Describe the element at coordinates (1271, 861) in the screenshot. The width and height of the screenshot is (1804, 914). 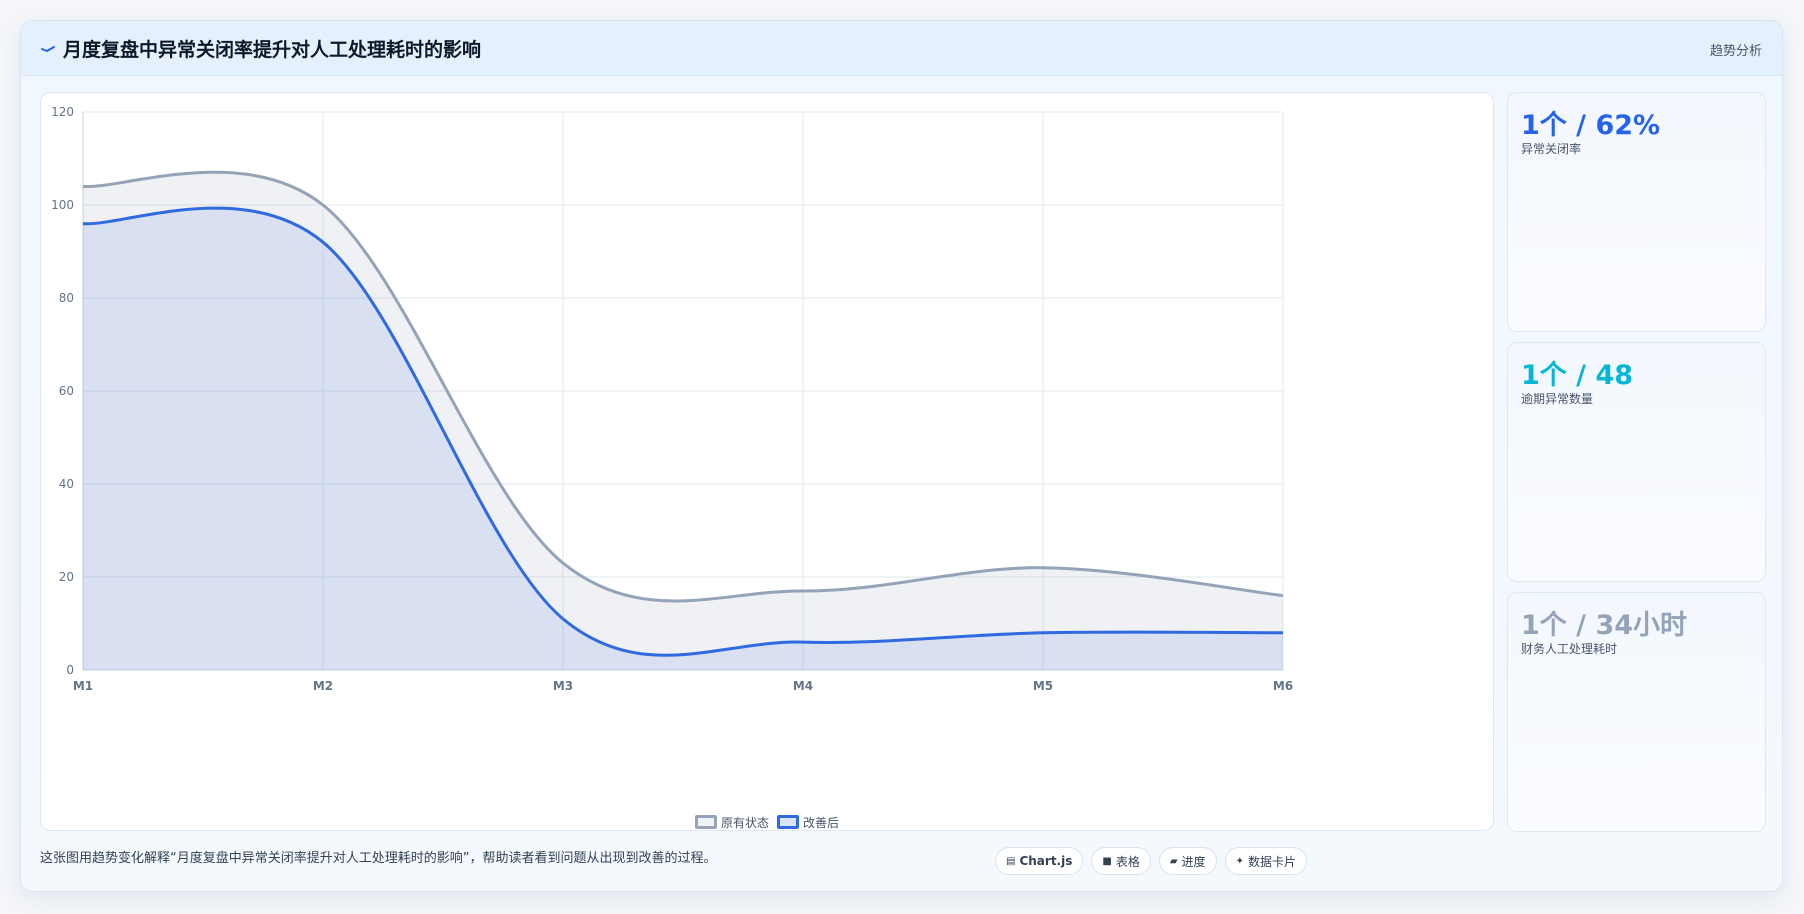
I see `chip-label: 数据卡片` at that location.